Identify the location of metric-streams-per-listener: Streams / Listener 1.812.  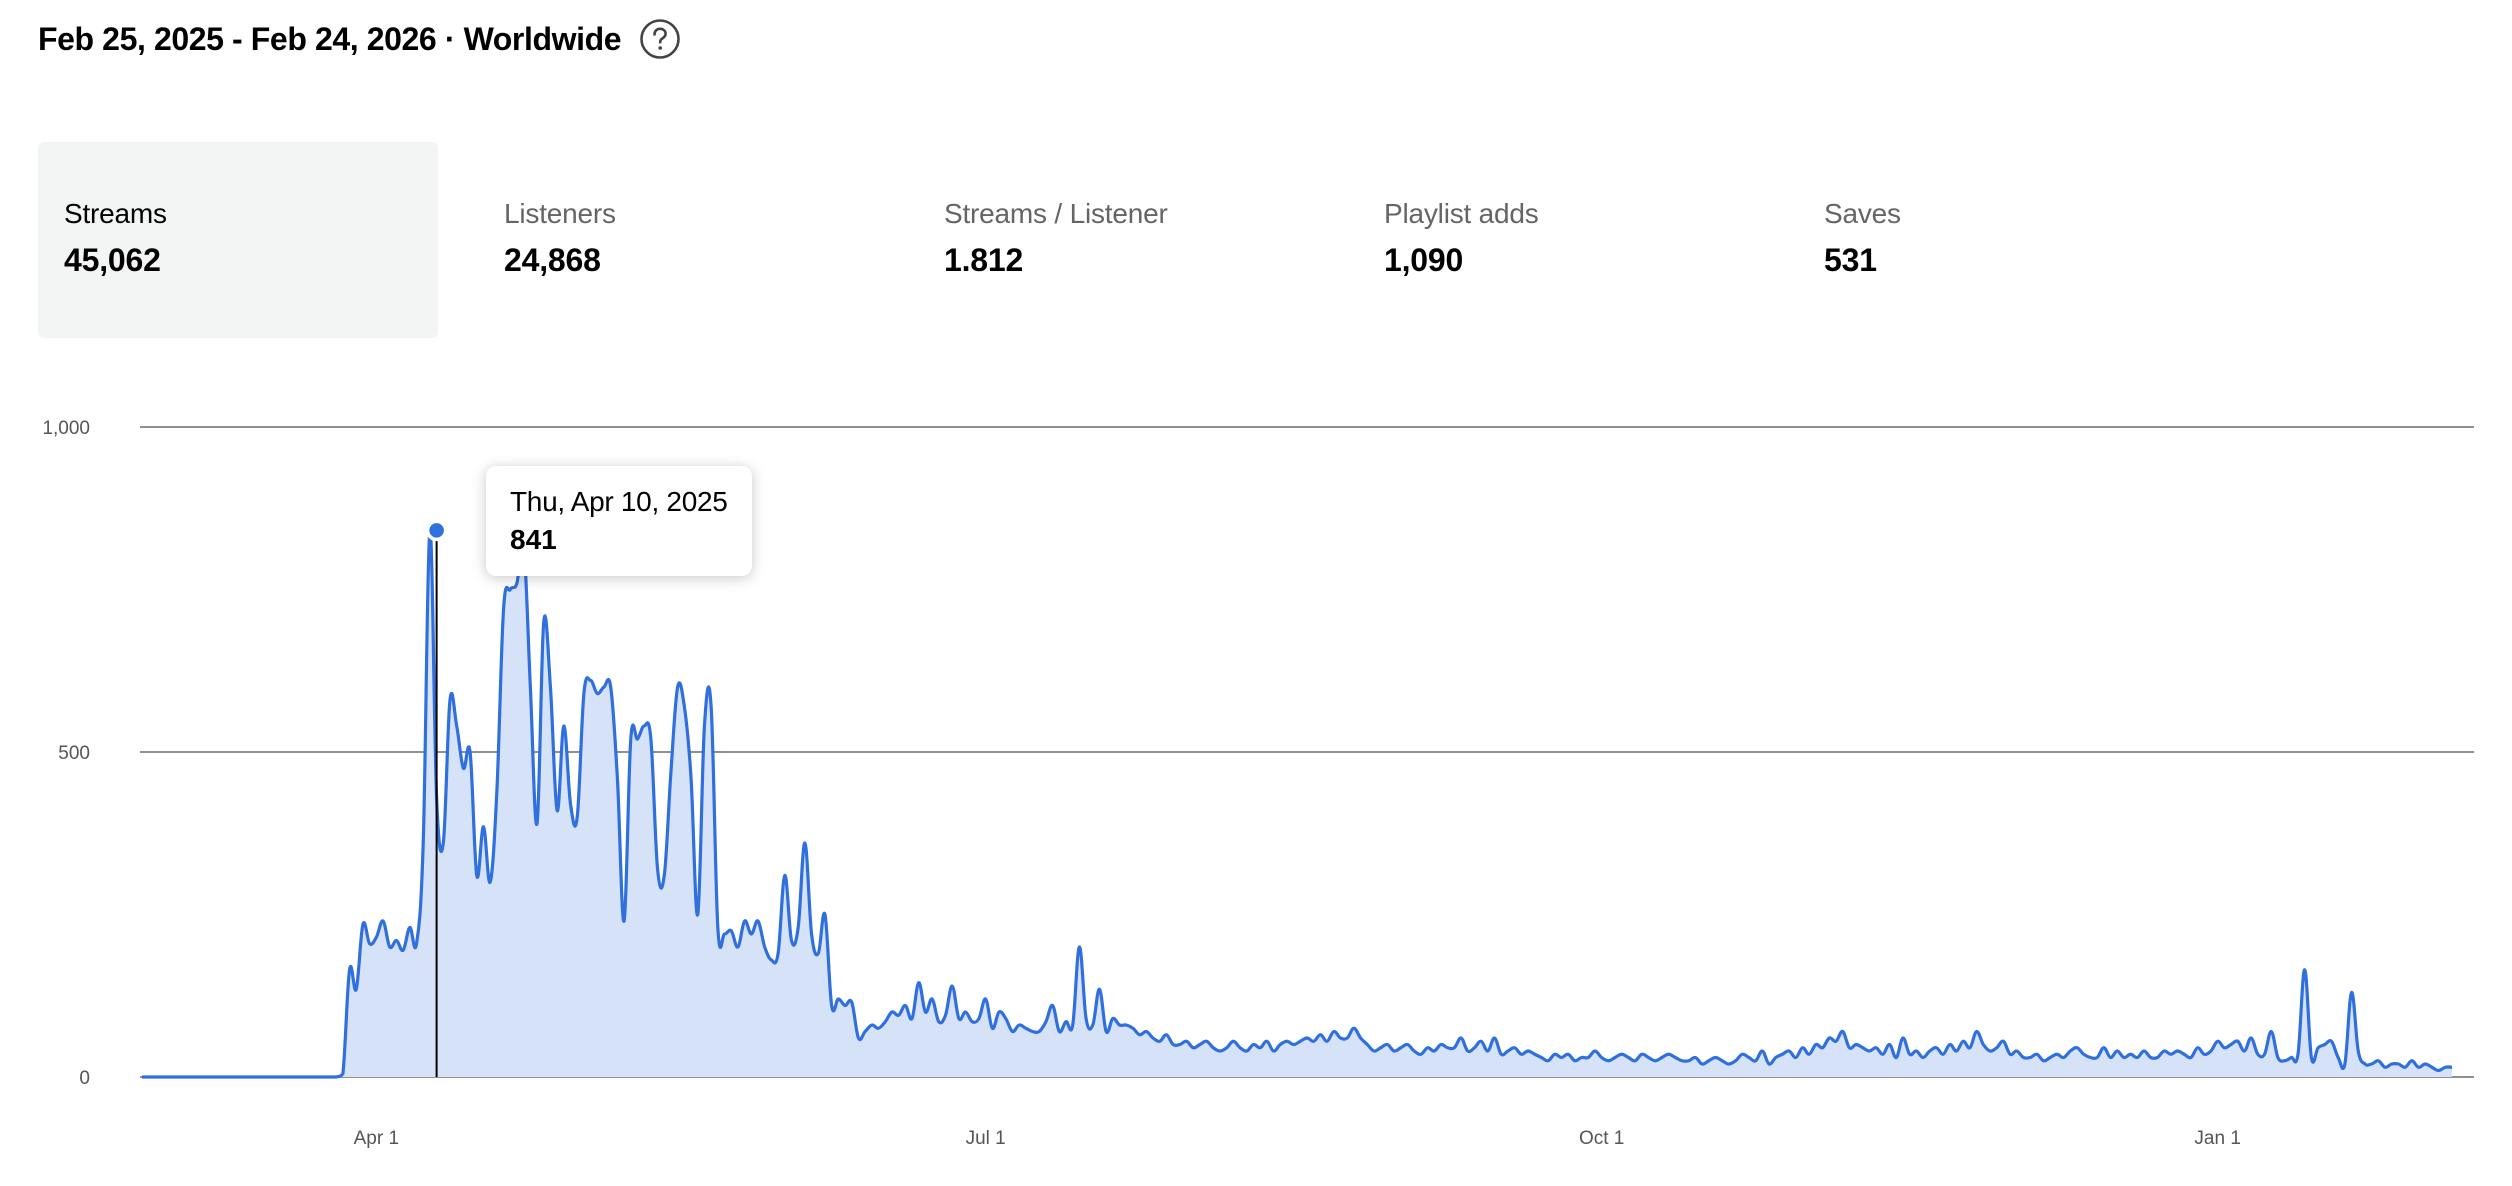
(1118, 240).